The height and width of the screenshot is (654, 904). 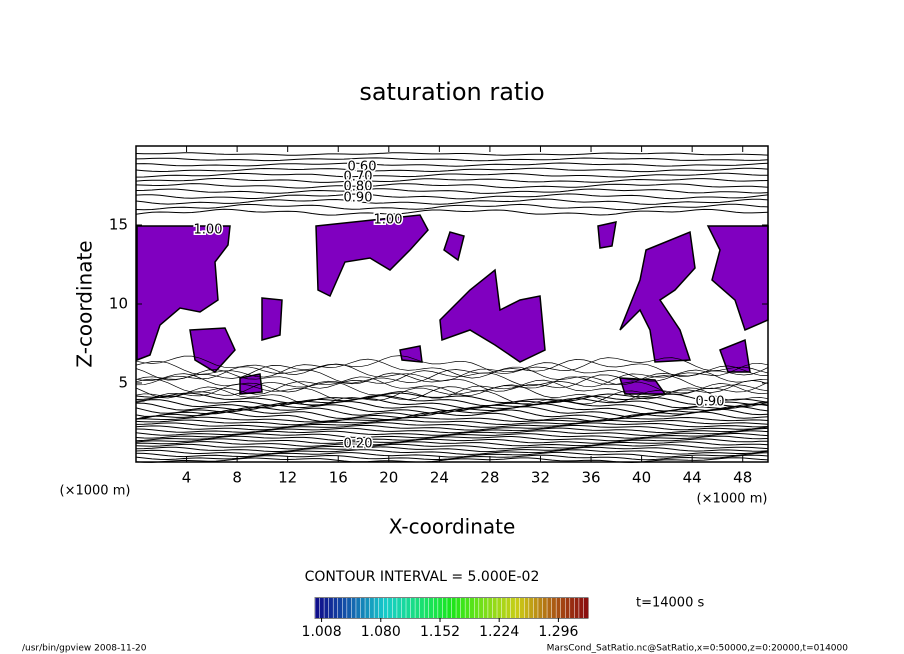 I want to click on contour-label: 0.80, so click(x=358, y=187).